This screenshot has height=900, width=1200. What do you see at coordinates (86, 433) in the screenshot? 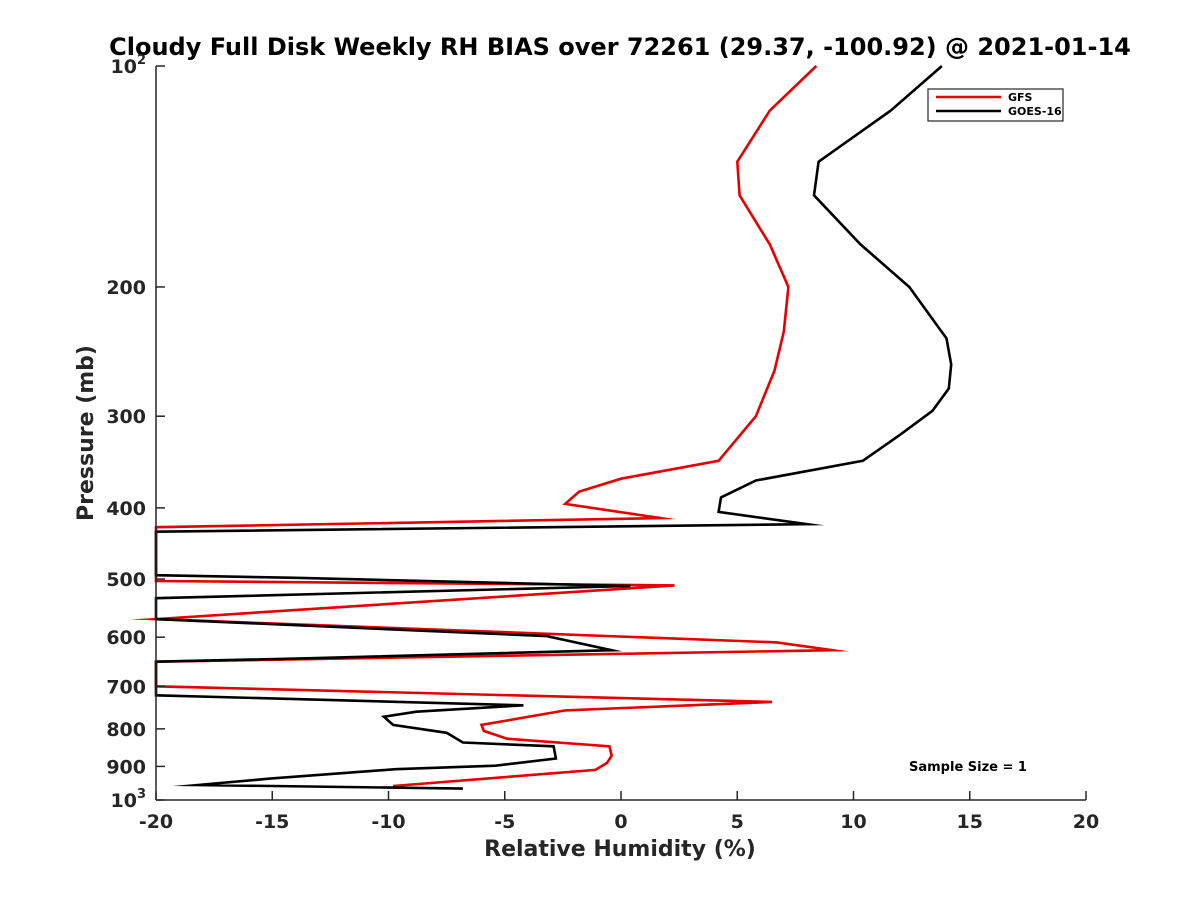
I see `y-axis-label: Pressure (mb)` at bounding box center [86, 433].